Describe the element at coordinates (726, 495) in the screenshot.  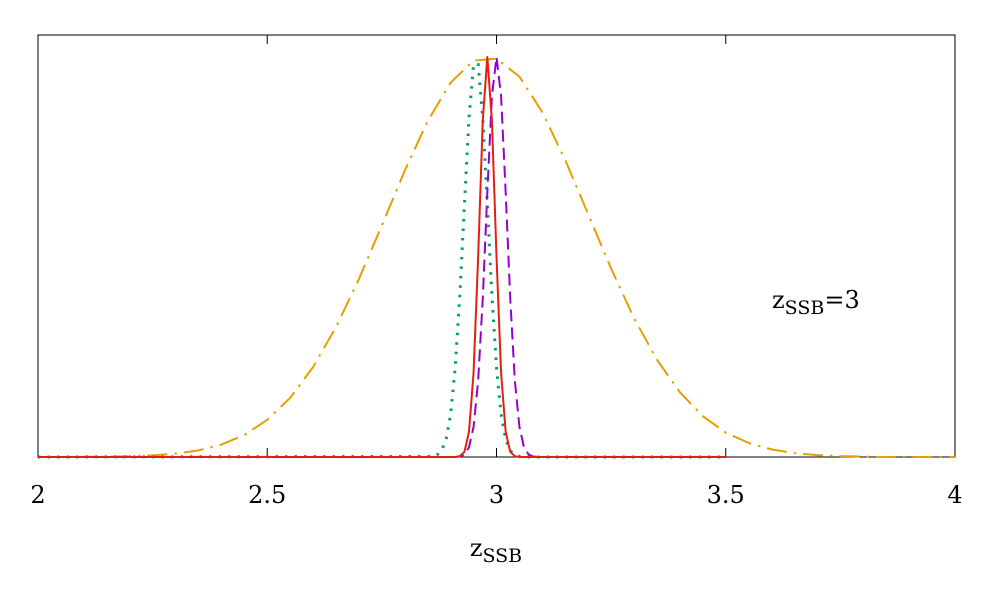
I see `x-tick-label: 3.5` at that location.